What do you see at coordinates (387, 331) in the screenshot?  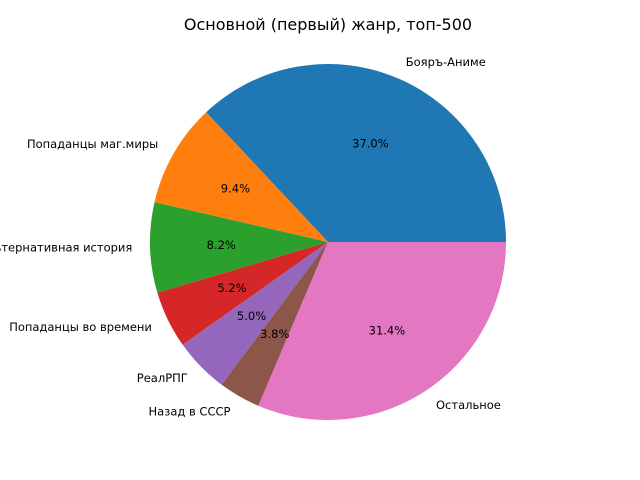 I see `slice-percent-7: 31.4%` at bounding box center [387, 331].